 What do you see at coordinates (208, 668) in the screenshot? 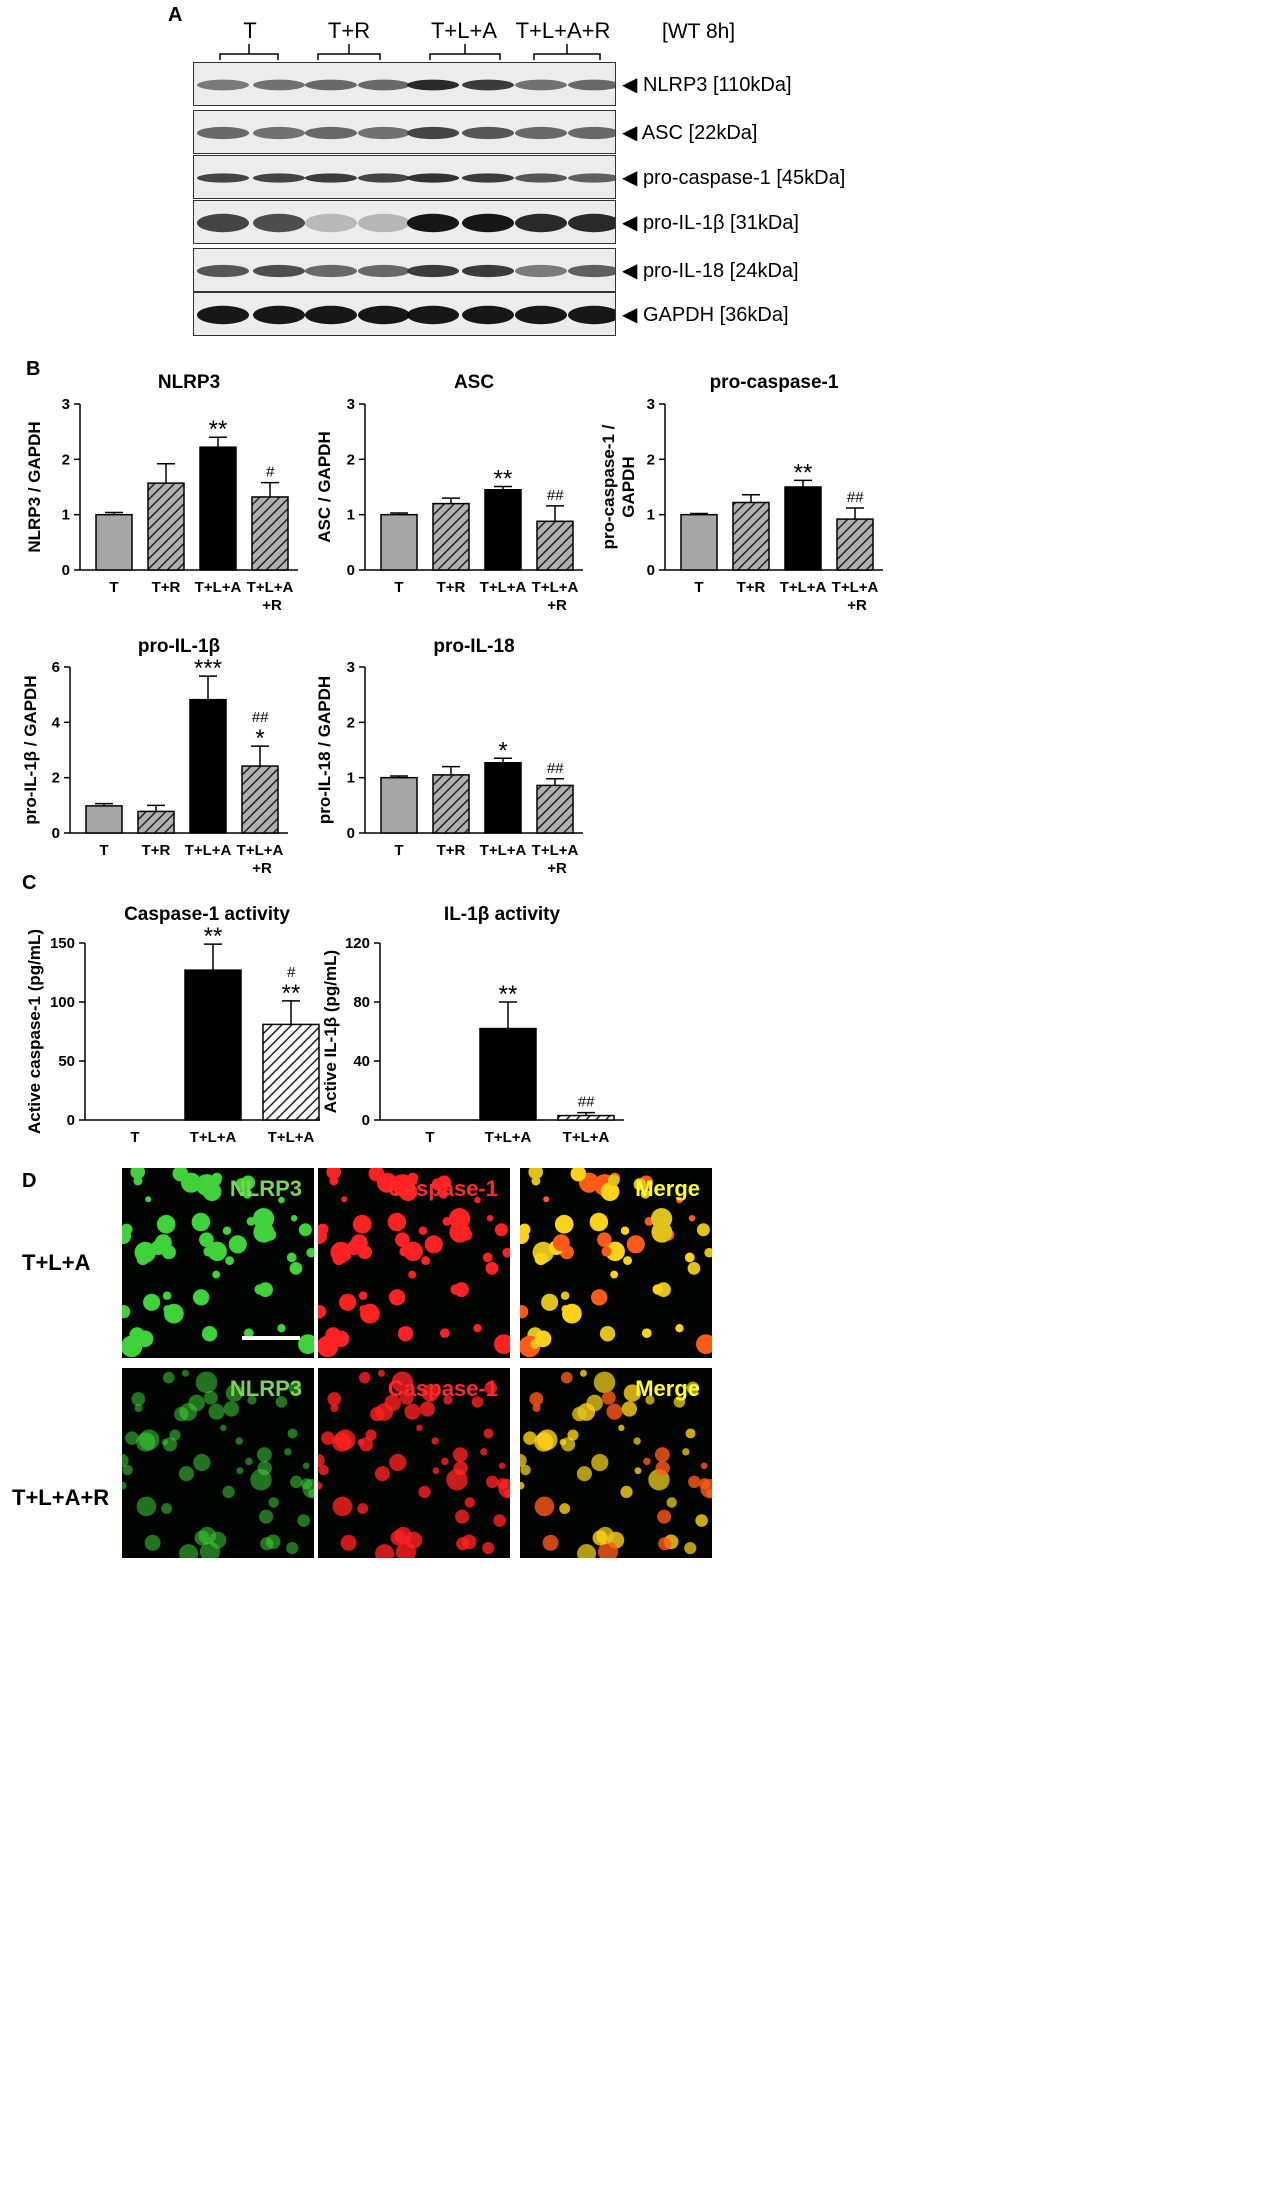
I see `significance-star: ***` at bounding box center [208, 668].